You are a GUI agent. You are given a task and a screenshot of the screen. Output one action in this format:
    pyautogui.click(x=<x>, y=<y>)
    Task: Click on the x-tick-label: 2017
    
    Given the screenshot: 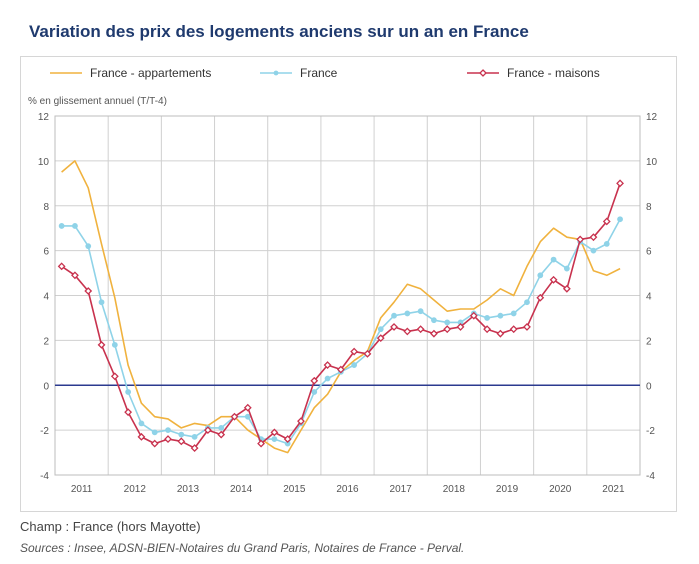 What is the action you would take?
    pyautogui.click(x=401, y=489)
    